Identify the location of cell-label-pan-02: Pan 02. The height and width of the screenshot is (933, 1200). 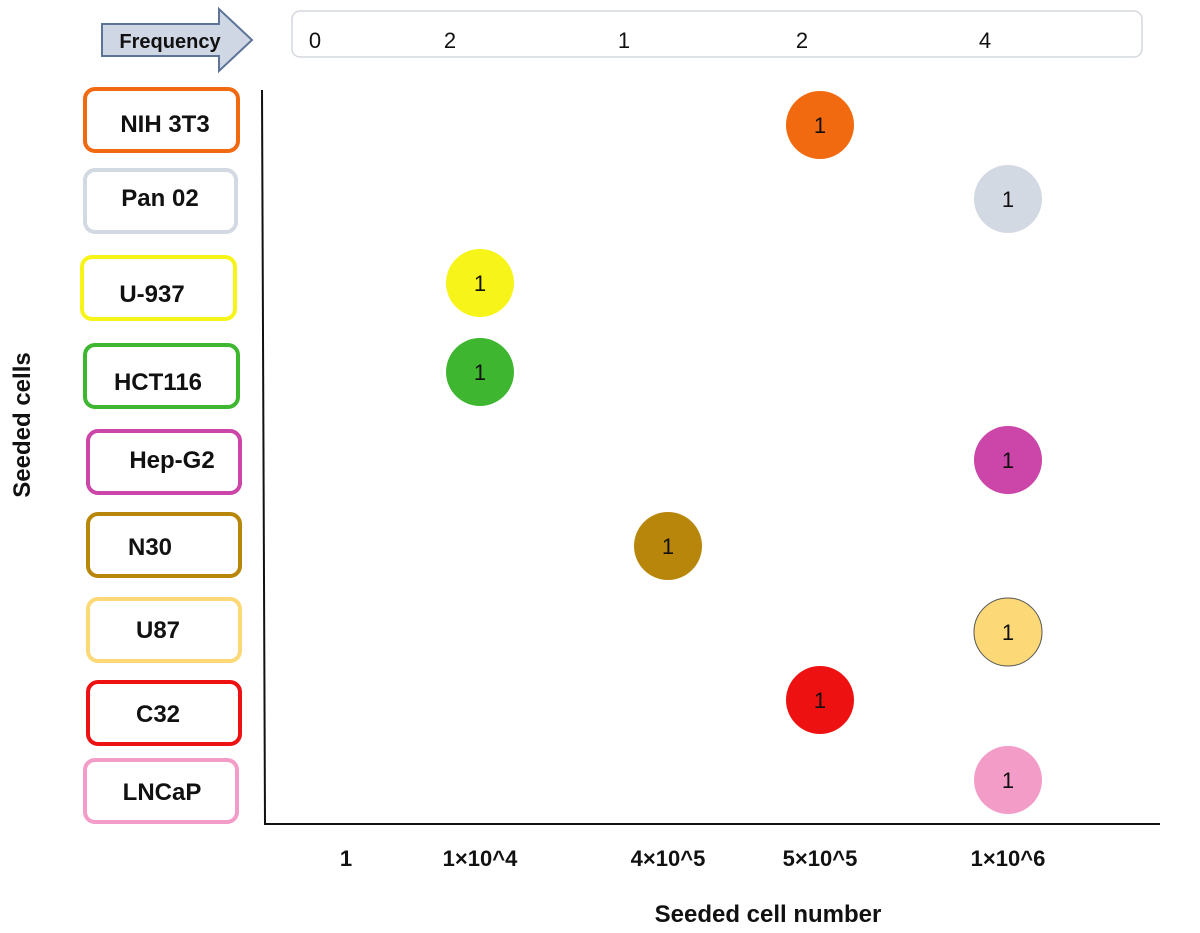
(160, 201).